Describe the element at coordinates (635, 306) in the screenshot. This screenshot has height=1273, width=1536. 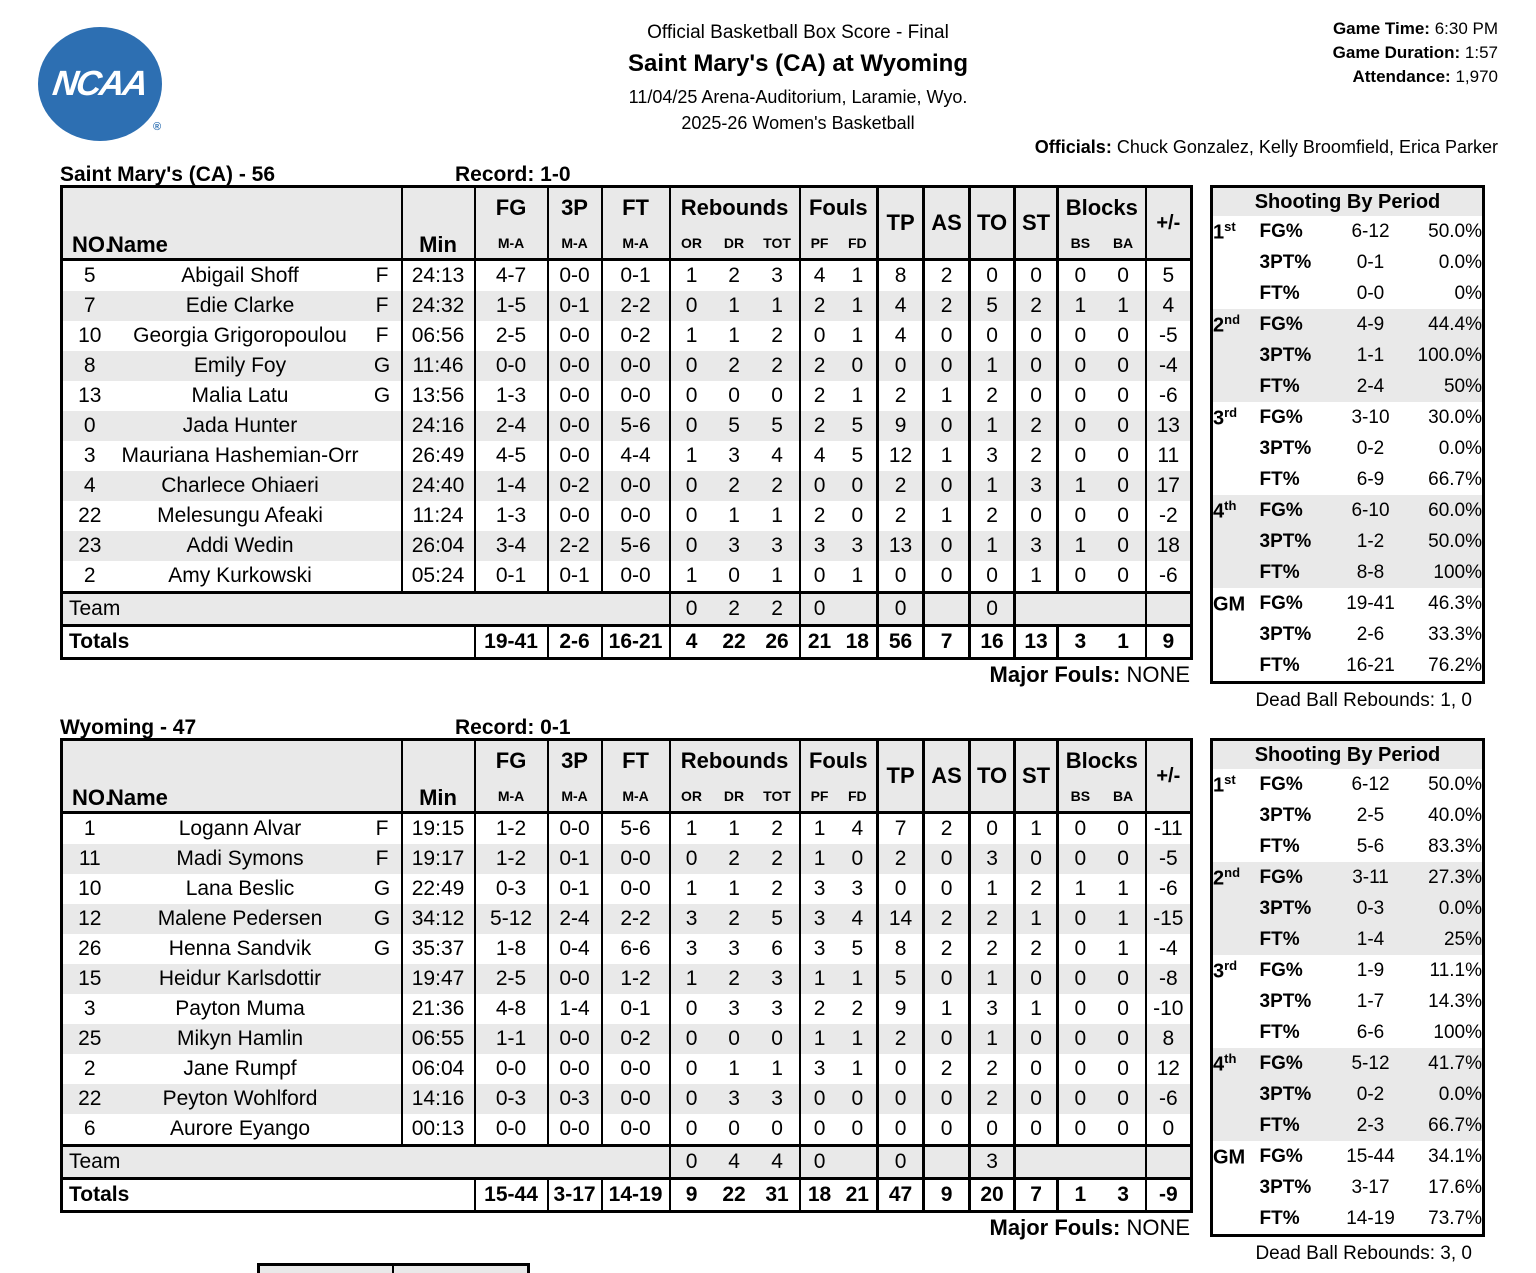
I see `ft-cell: 2-2` at that location.